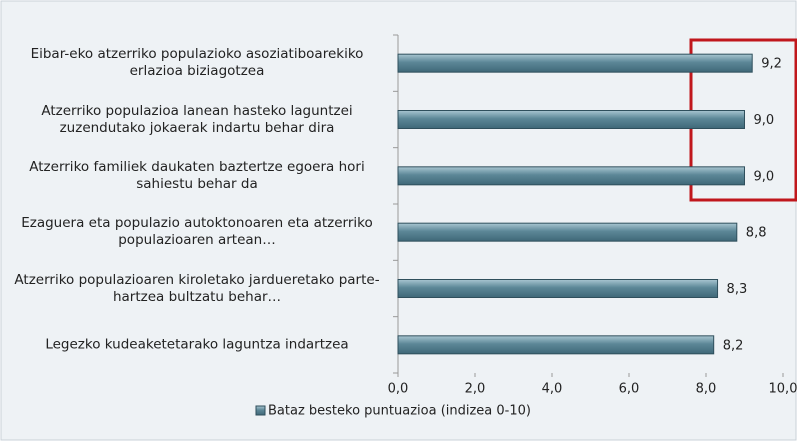 Image resolution: width=797 pixels, height=441 pixels. I want to click on value-label: 8,2, so click(733, 345).